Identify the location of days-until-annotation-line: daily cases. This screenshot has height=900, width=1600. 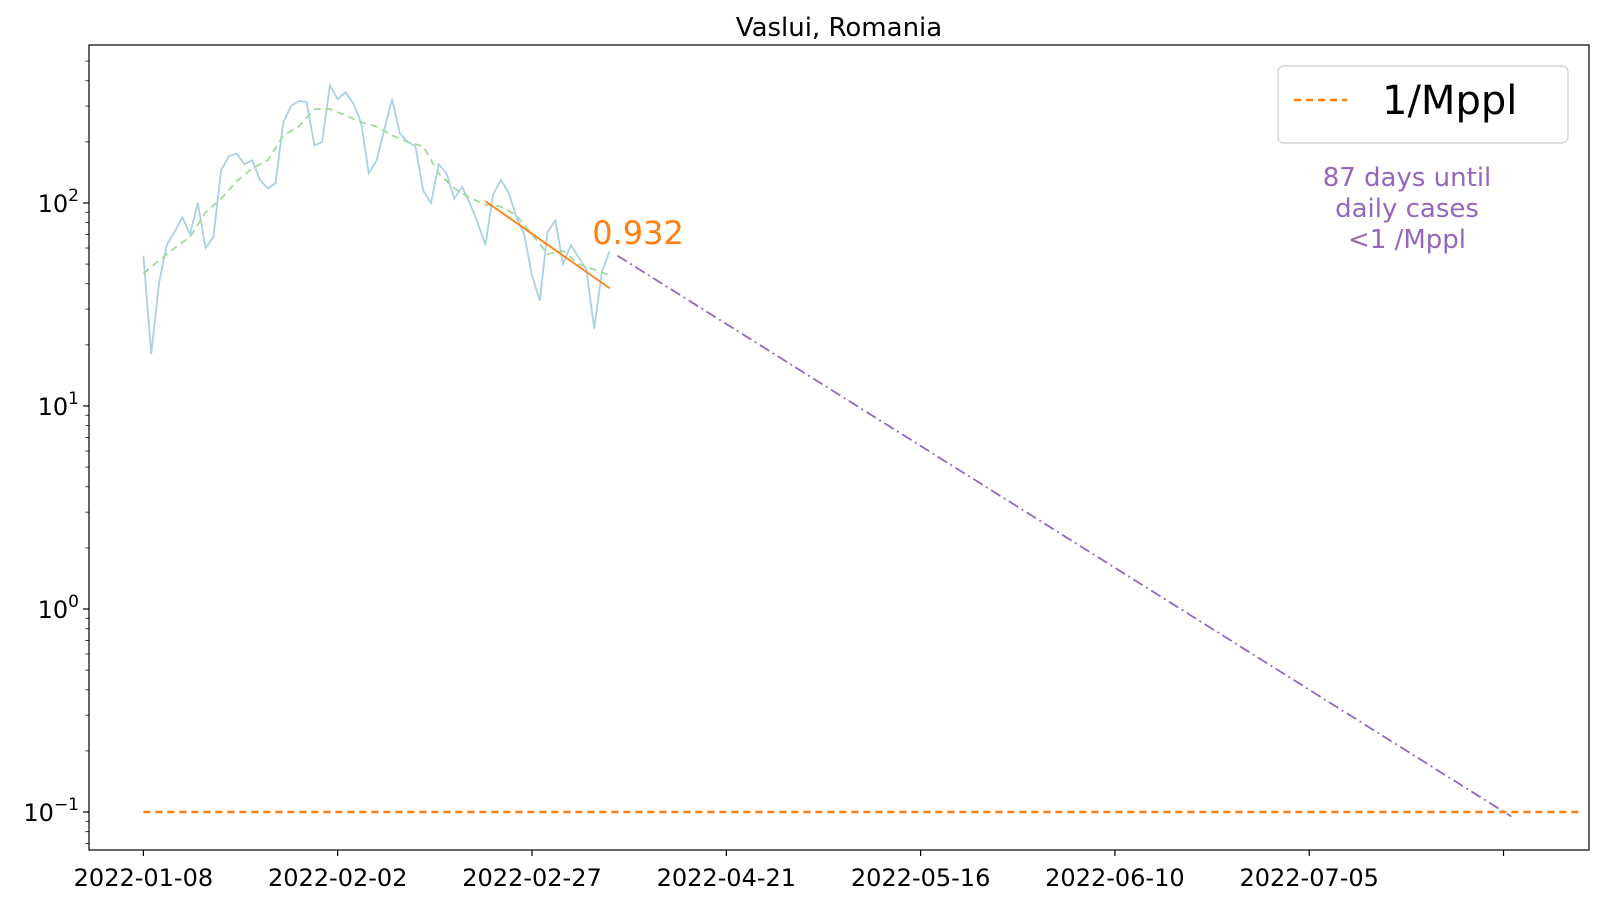
(1407, 209).